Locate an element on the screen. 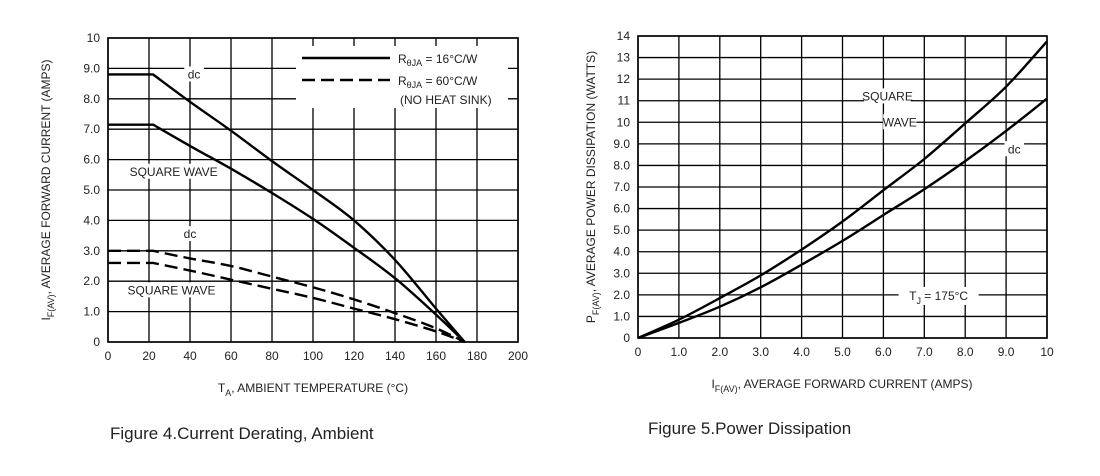 This screenshot has width=1100, height=476. legend-entry-solid: RθJA = 16°C/W is located at coordinates (438, 60).